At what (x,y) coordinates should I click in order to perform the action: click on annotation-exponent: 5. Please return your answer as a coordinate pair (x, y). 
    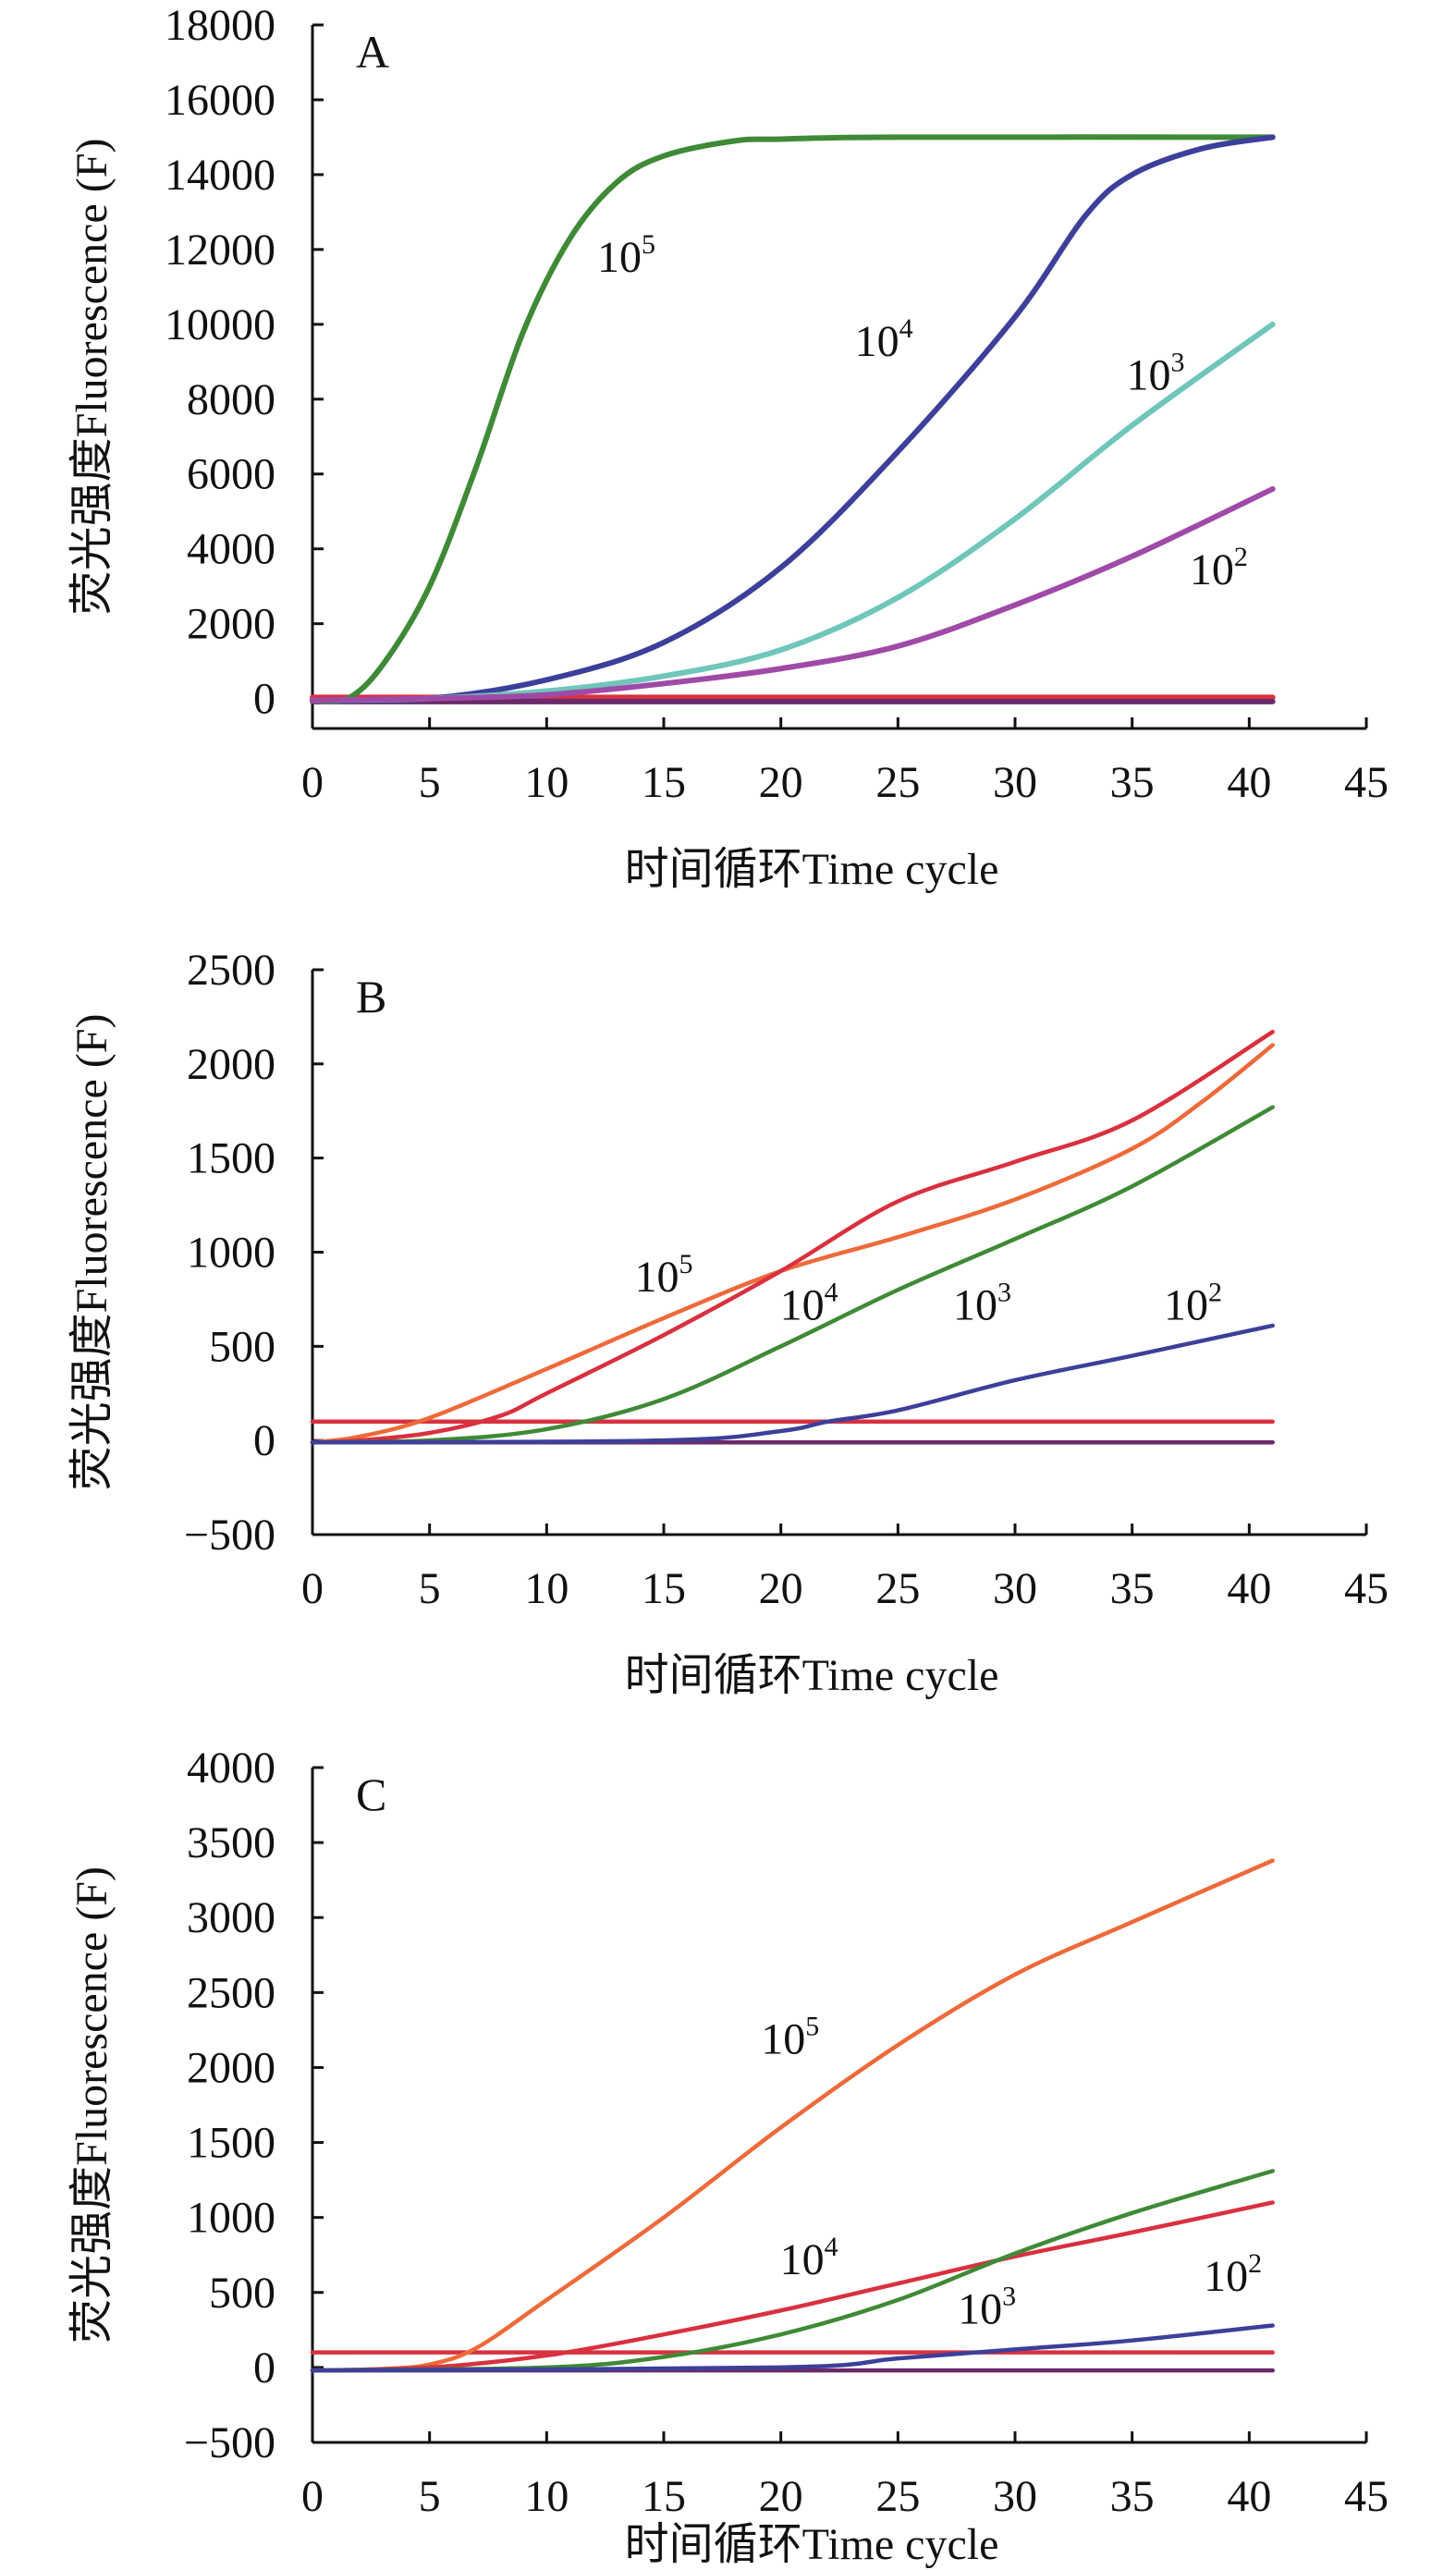
    Looking at the image, I should click on (648, 244).